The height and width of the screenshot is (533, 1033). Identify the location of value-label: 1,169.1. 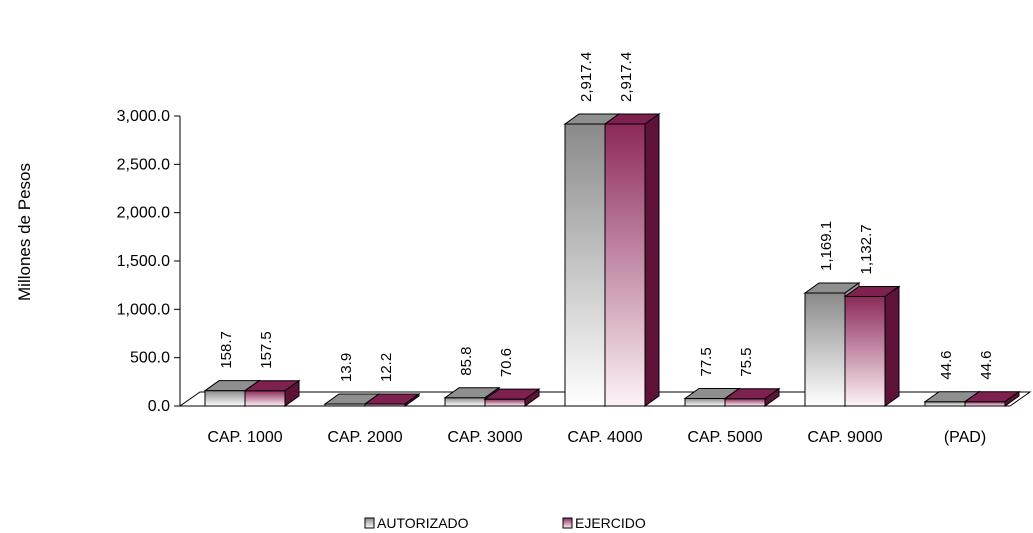
(826, 246).